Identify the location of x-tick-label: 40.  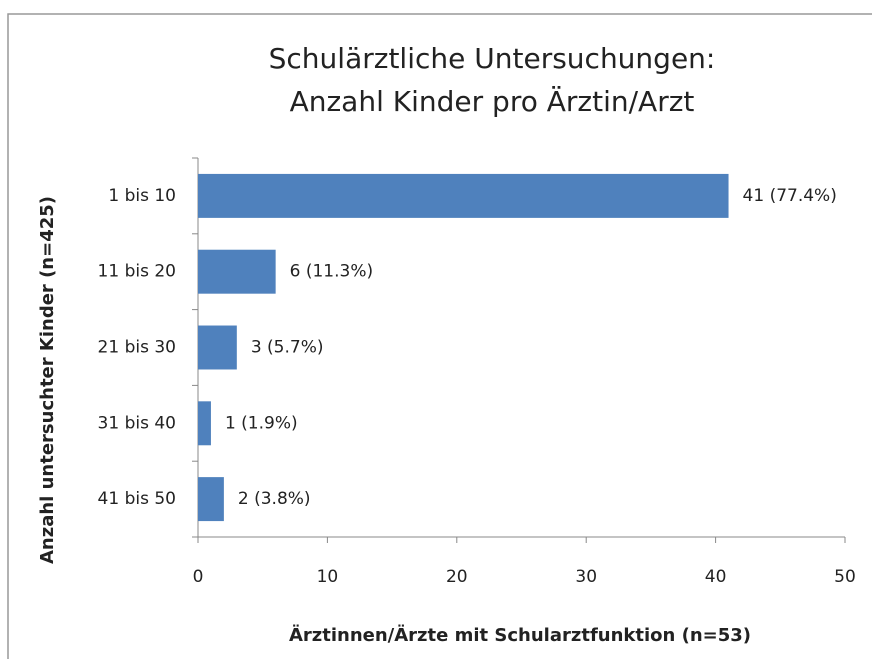
(716, 577).